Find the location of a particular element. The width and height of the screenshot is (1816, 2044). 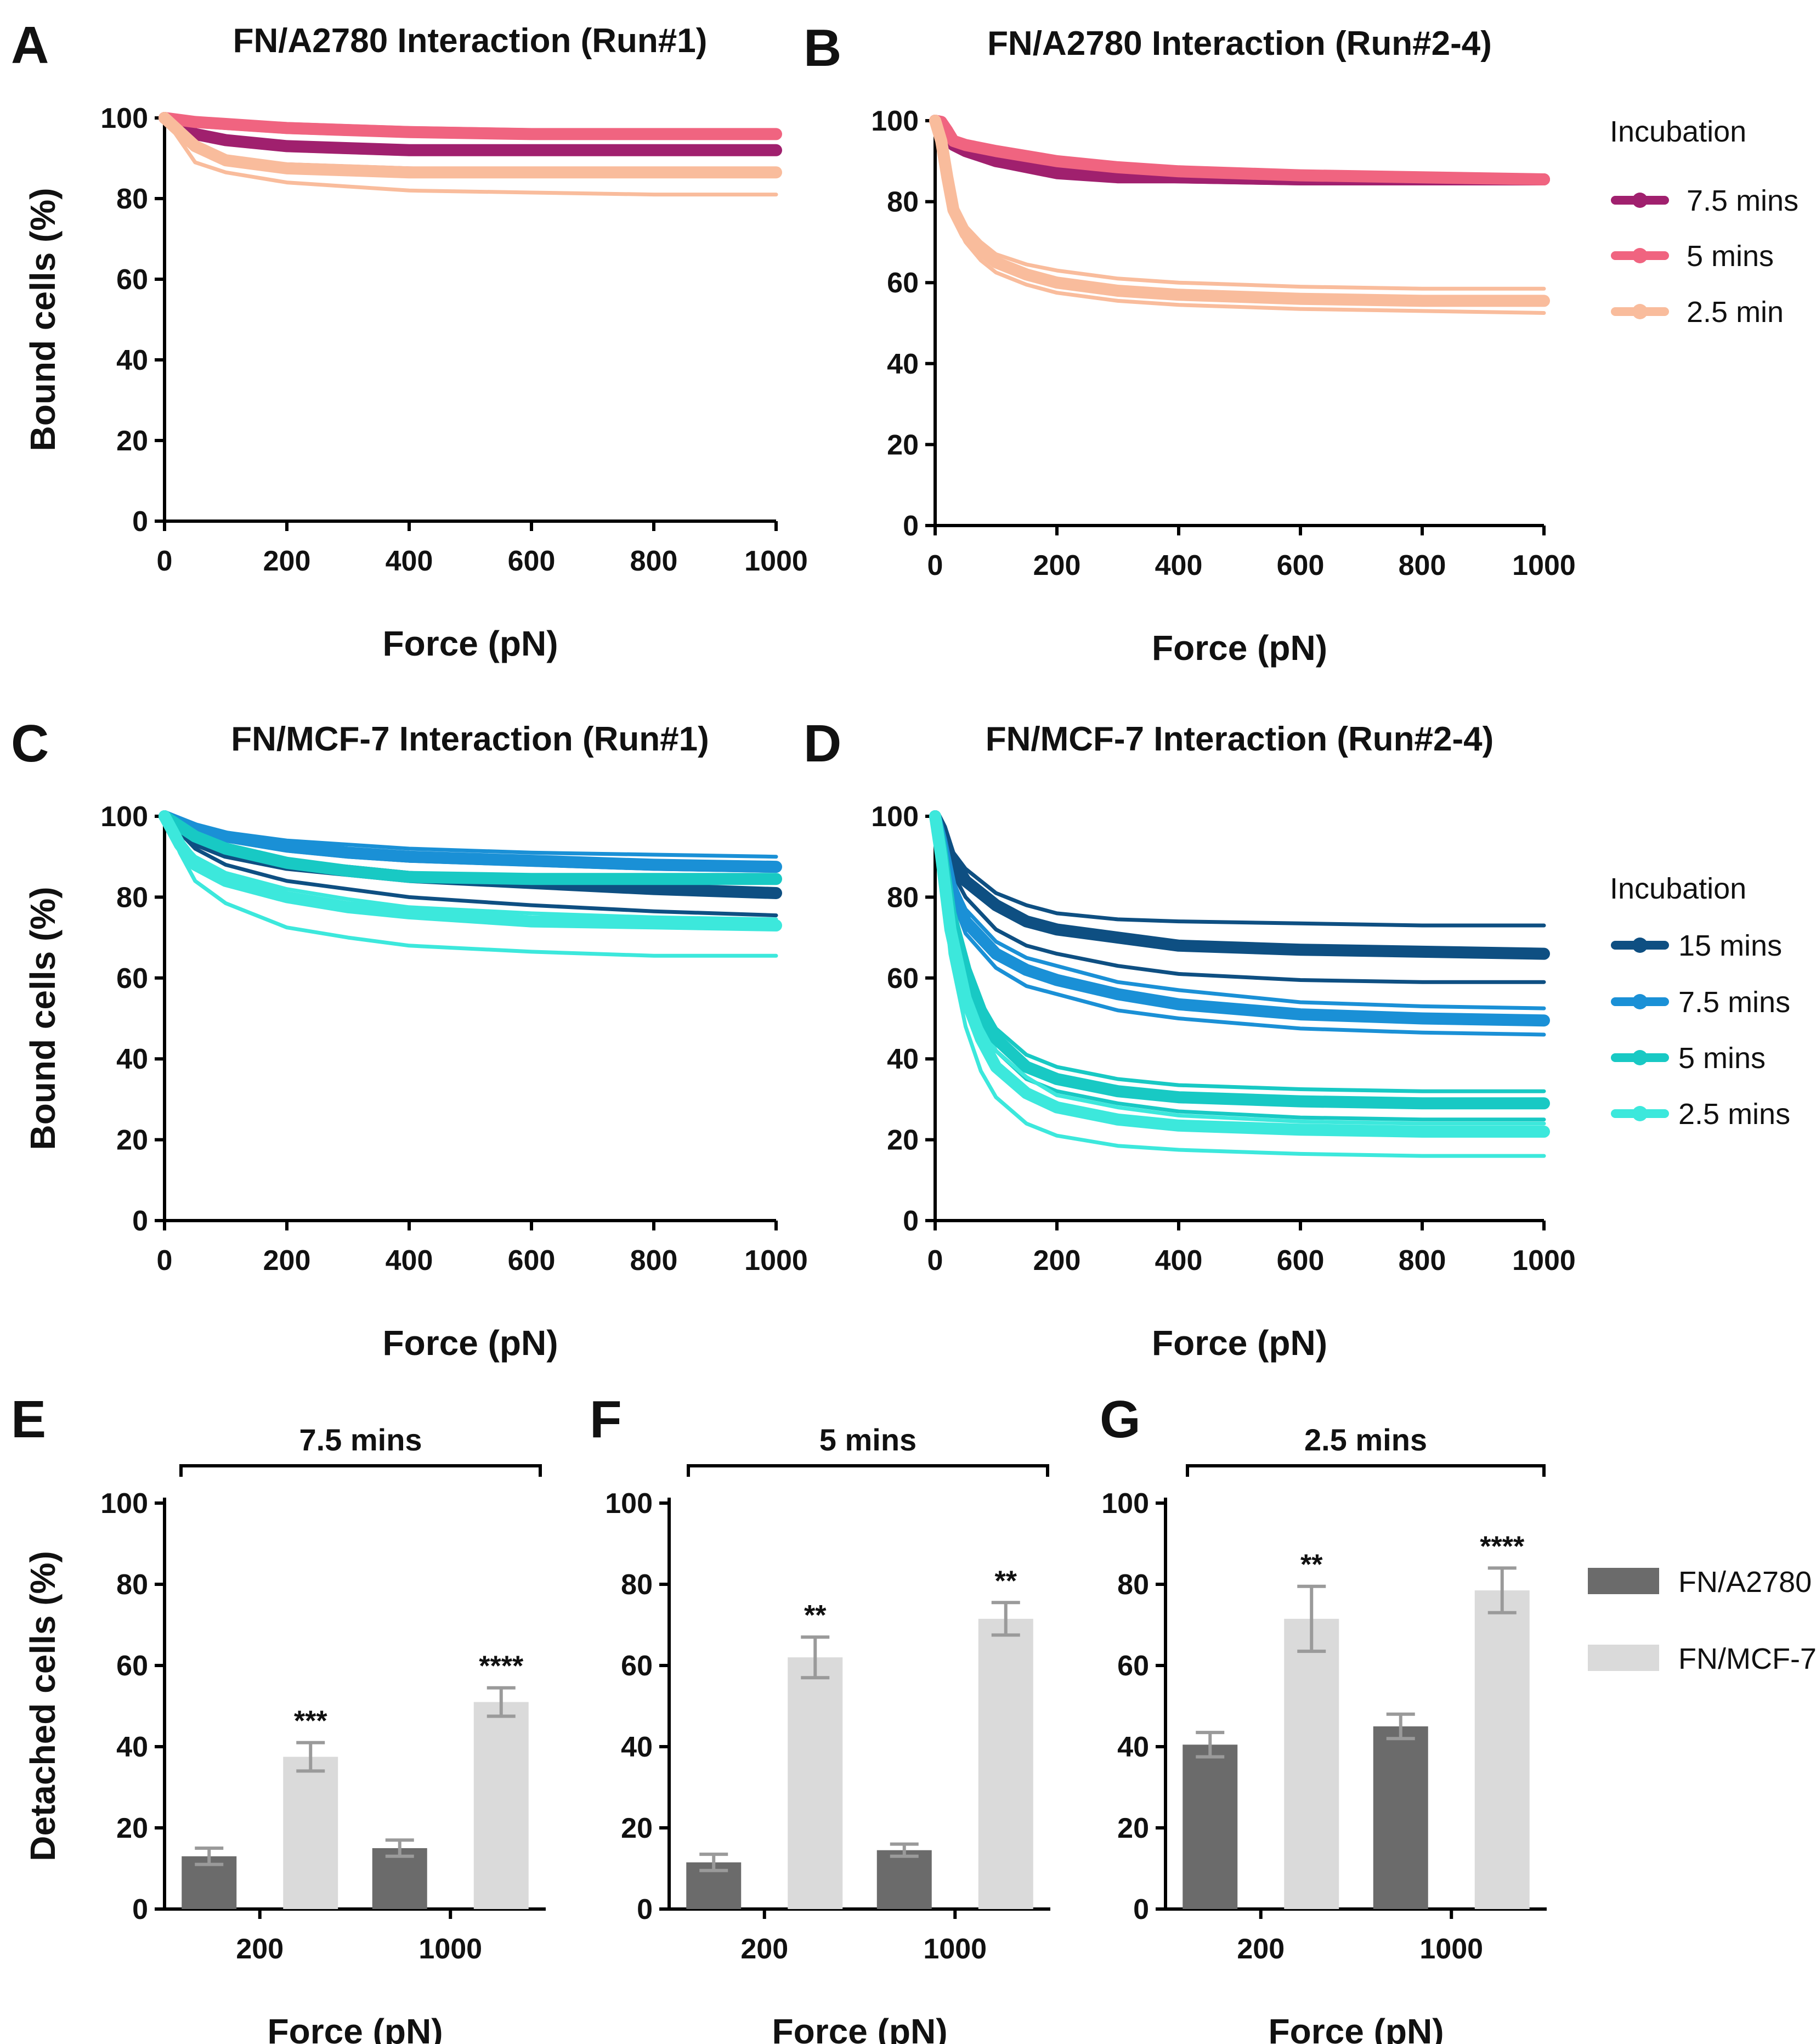

group-label: 7.5 mins is located at coordinates (360, 1439).